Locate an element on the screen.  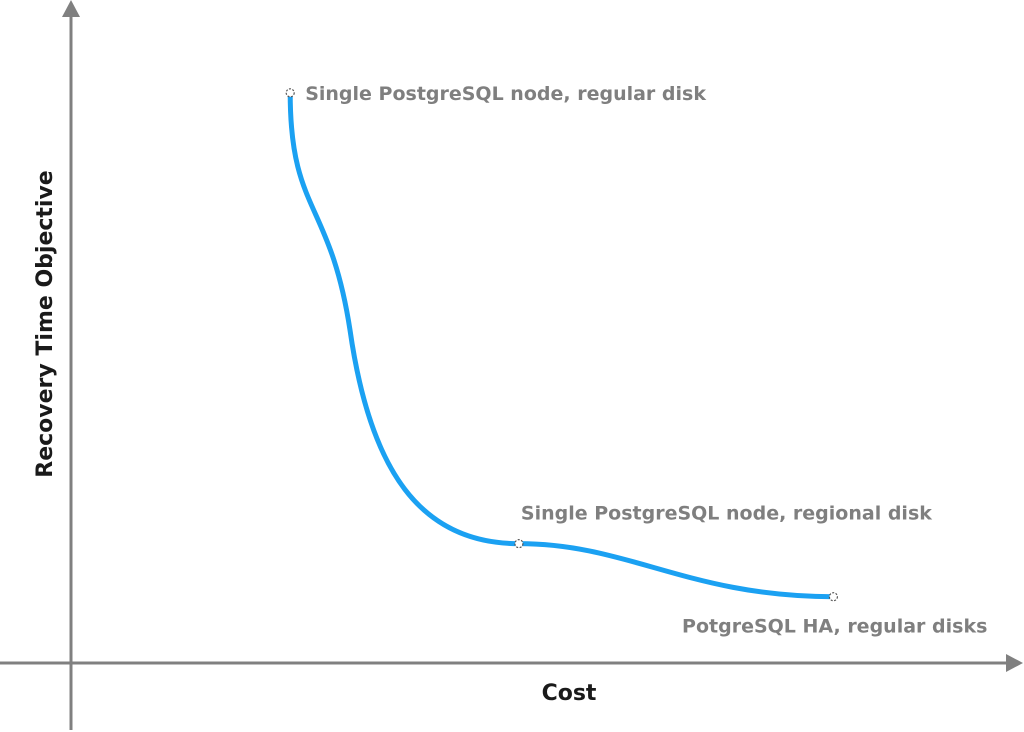
data-point-label: Single PostgreSQL node, regional disk is located at coordinates (726, 514).